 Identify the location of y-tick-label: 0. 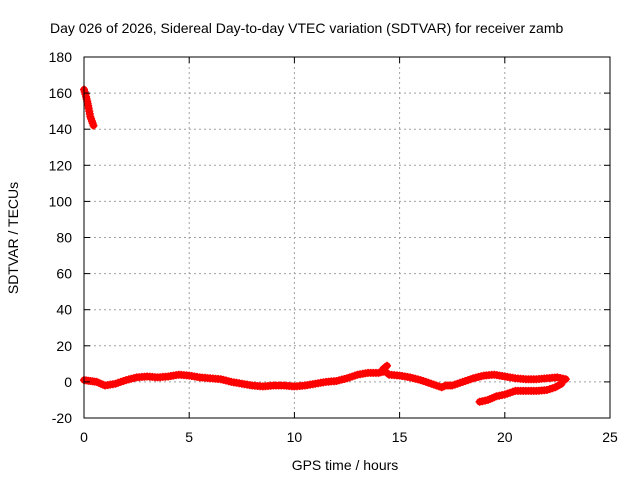
(68, 382).